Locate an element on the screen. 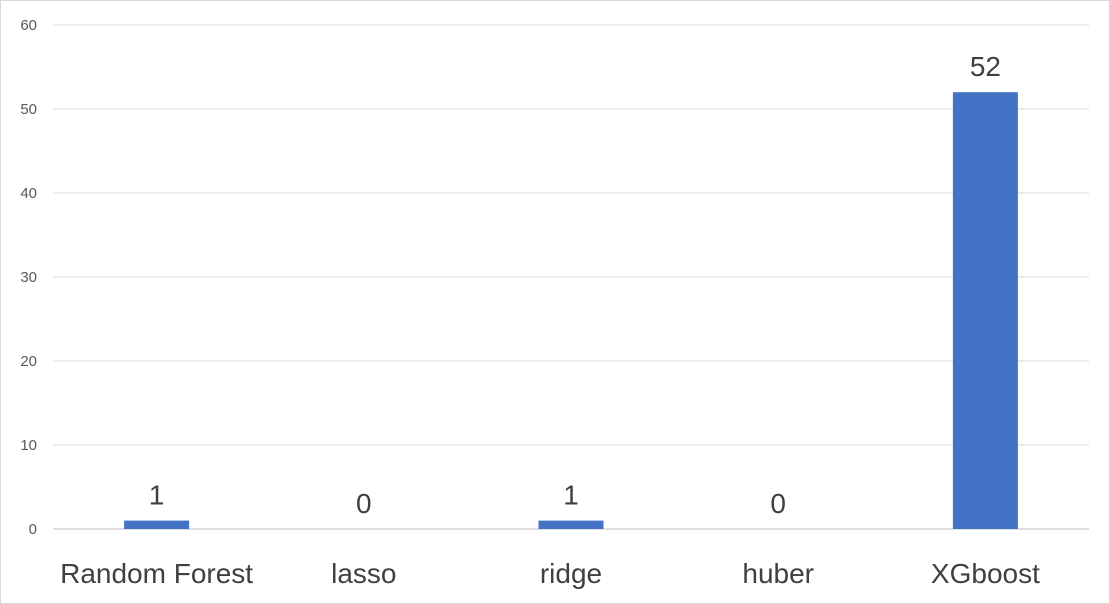  data-label-1: 0 is located at coordinates (364, 503).